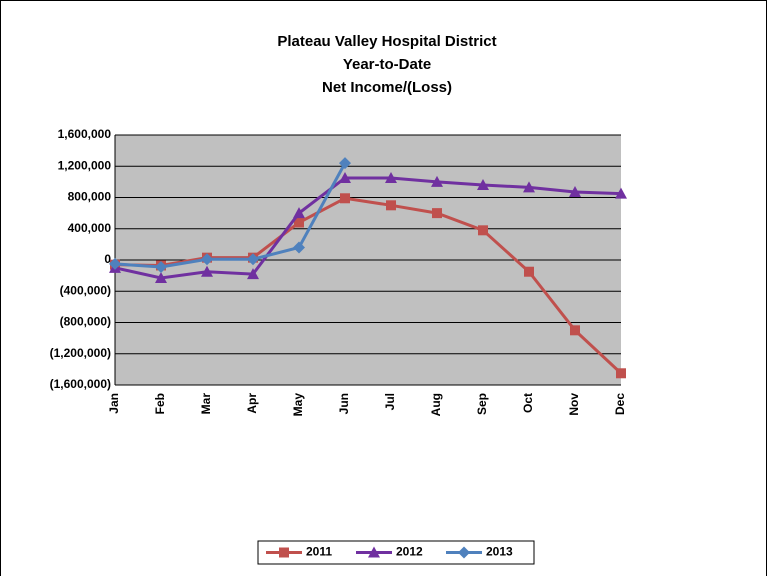 The height and width of the screenshot is (581, 767). What do you see at coordinates (387, 87) in the screenshot?
I see `chart-title: Net Income/(Loss)` at bounding box center [387, 87].